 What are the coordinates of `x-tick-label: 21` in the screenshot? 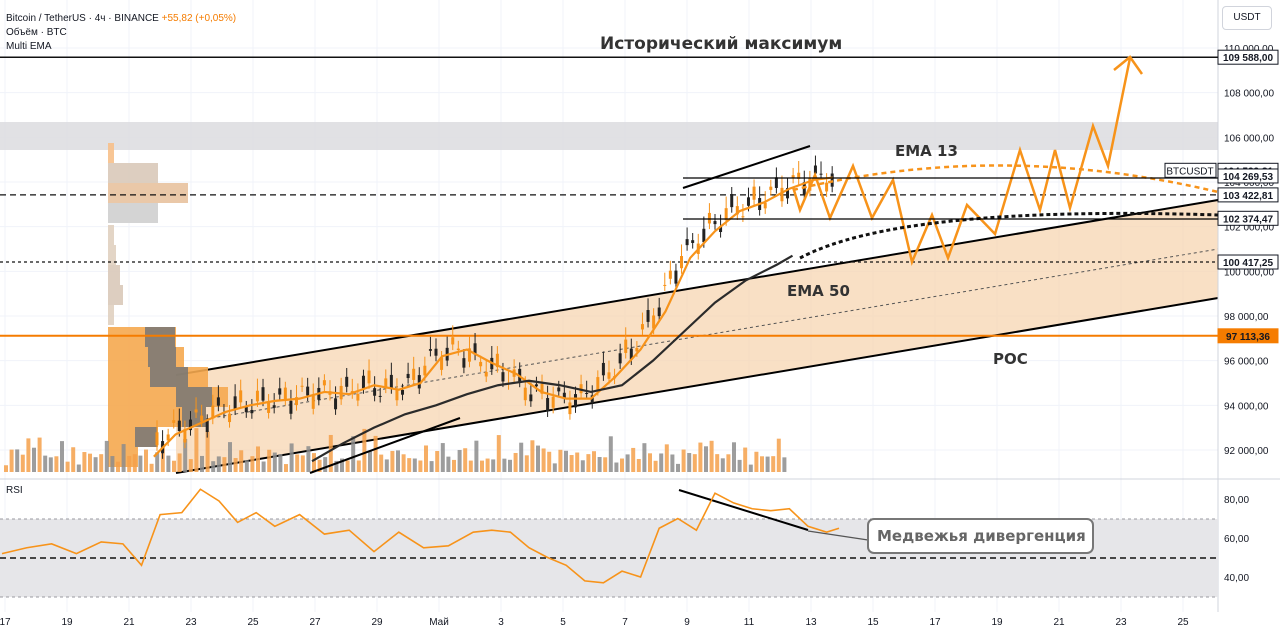 It's located at (129, 622).